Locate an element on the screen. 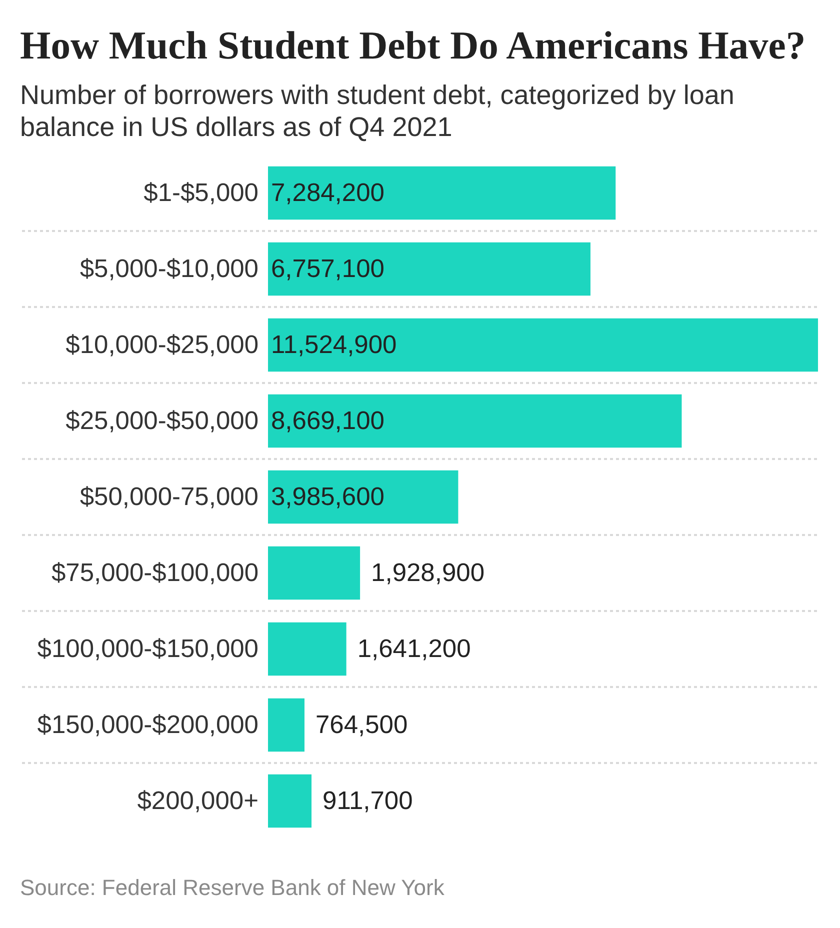  y-tick-label: $100,000-$150,000 is located at coordinates (147, 649).